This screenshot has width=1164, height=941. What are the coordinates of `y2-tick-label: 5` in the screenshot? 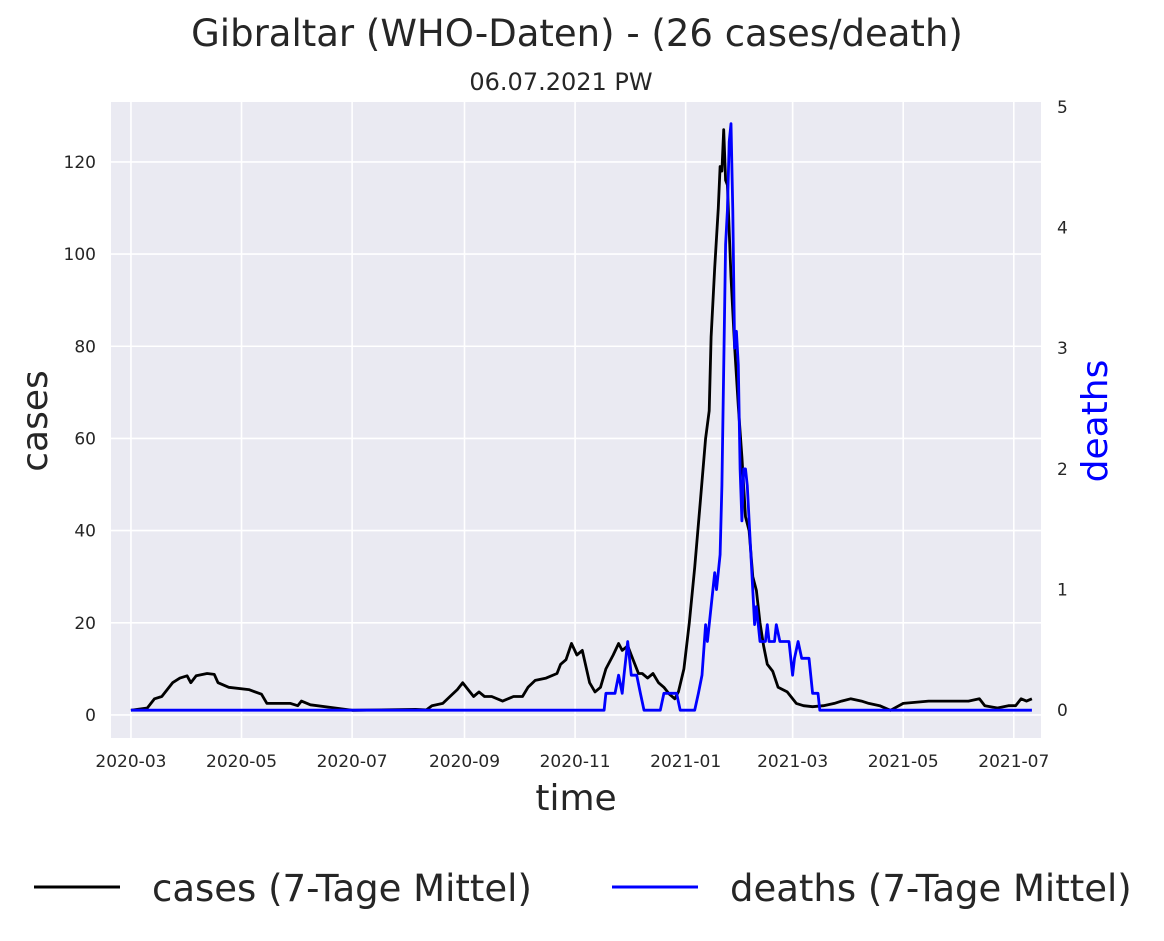 It's located at (1062, 108).